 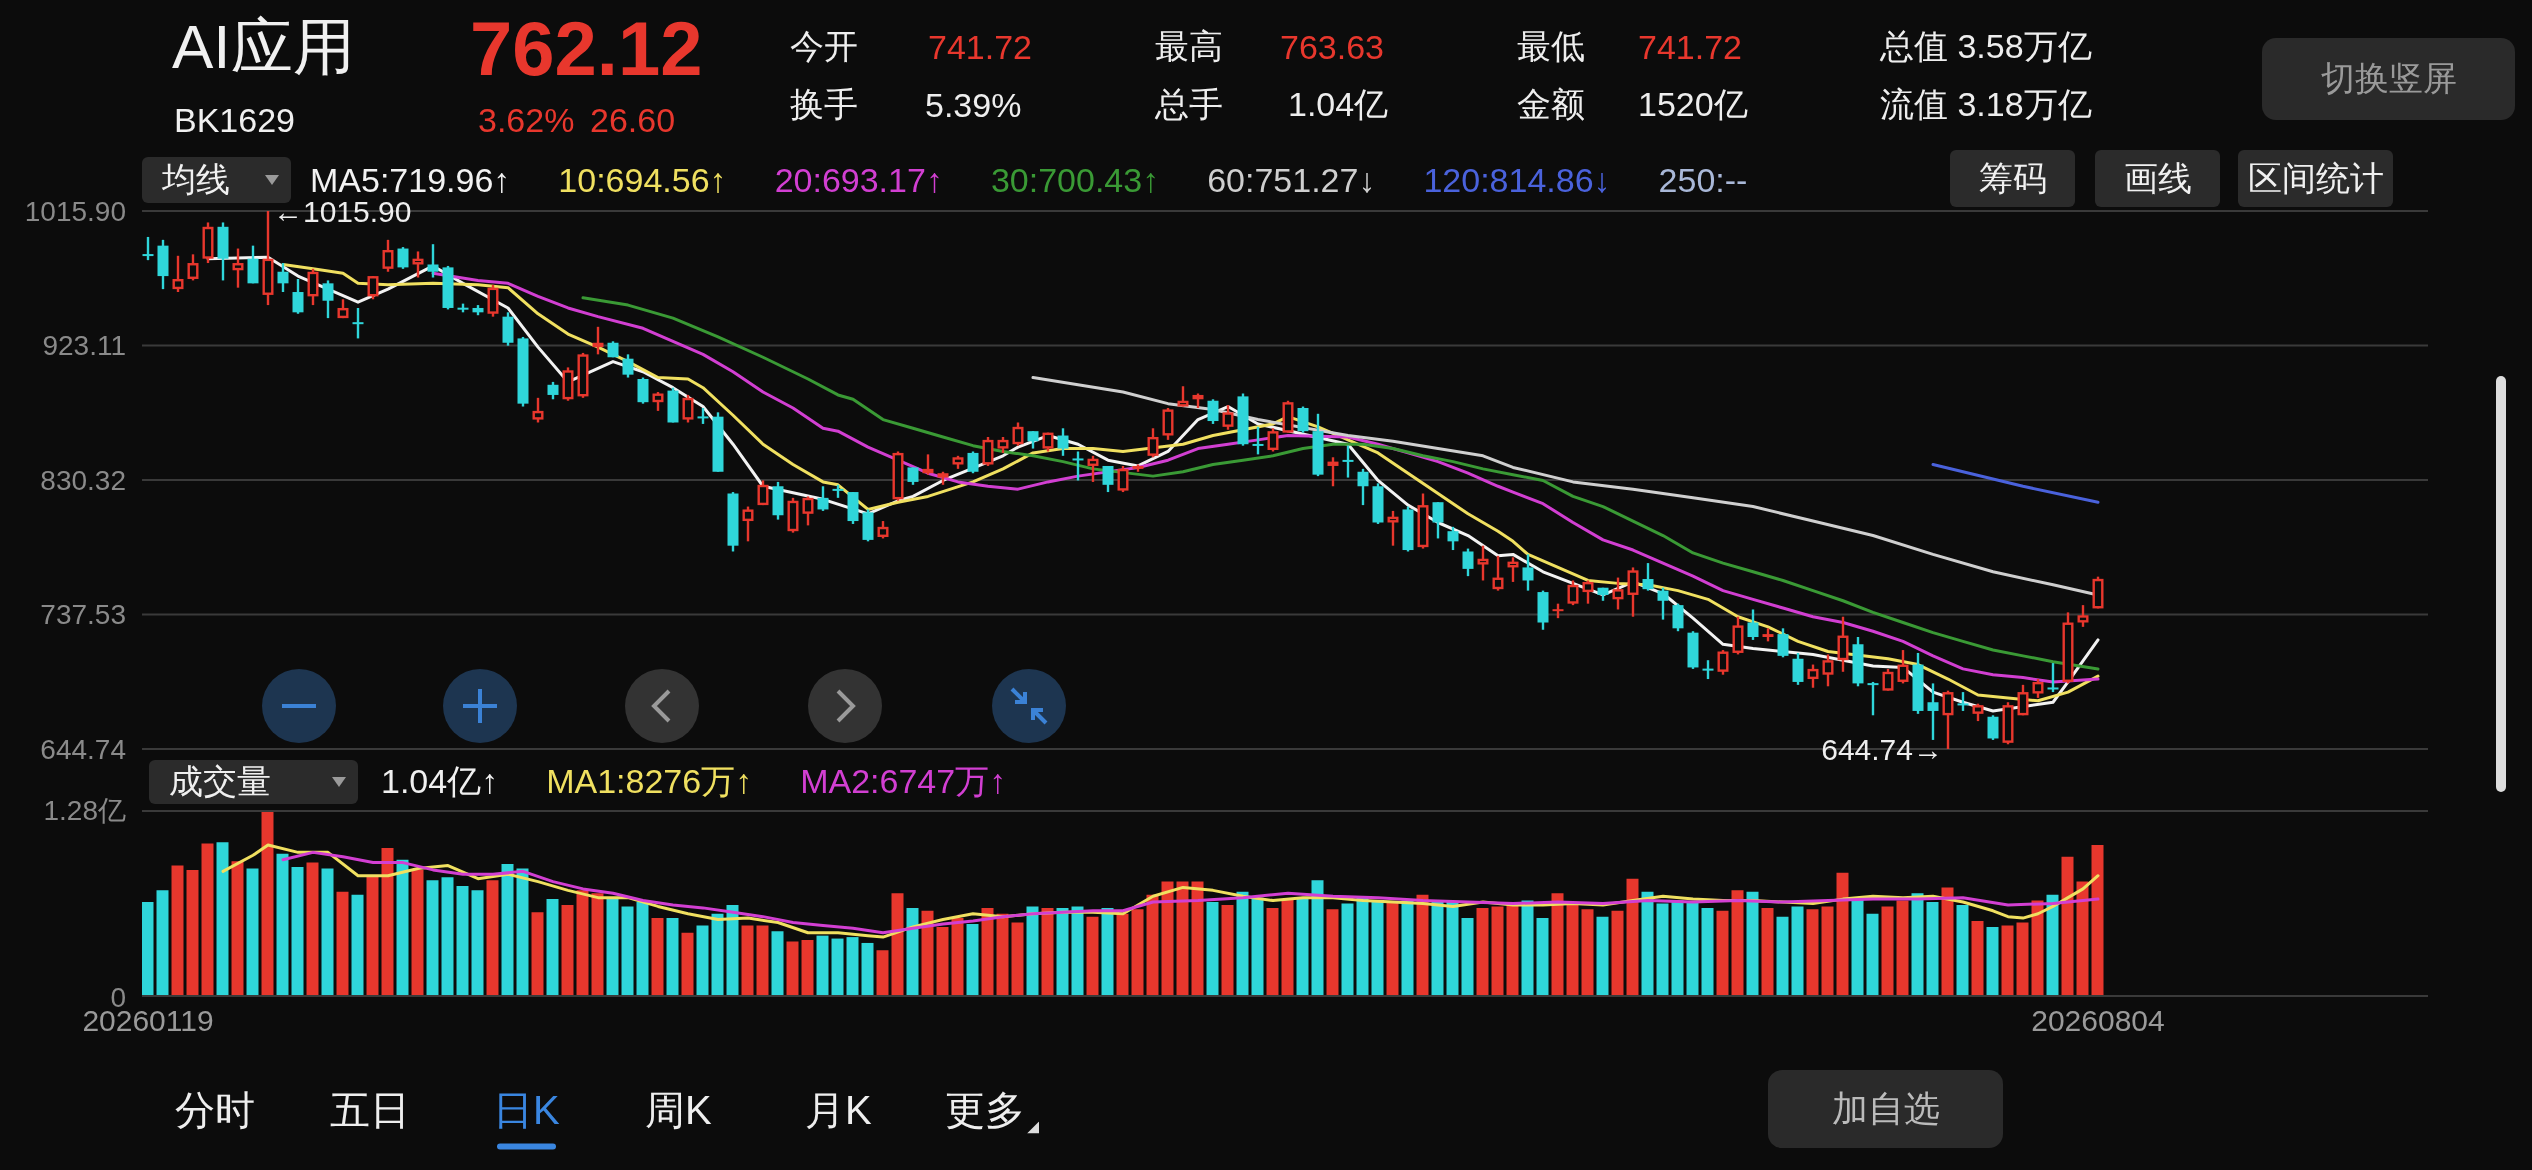 What do you see at coordinates (220, 781) in the screenshot?
I see `chart-title: 成交量` at bounding box center [220, 781].